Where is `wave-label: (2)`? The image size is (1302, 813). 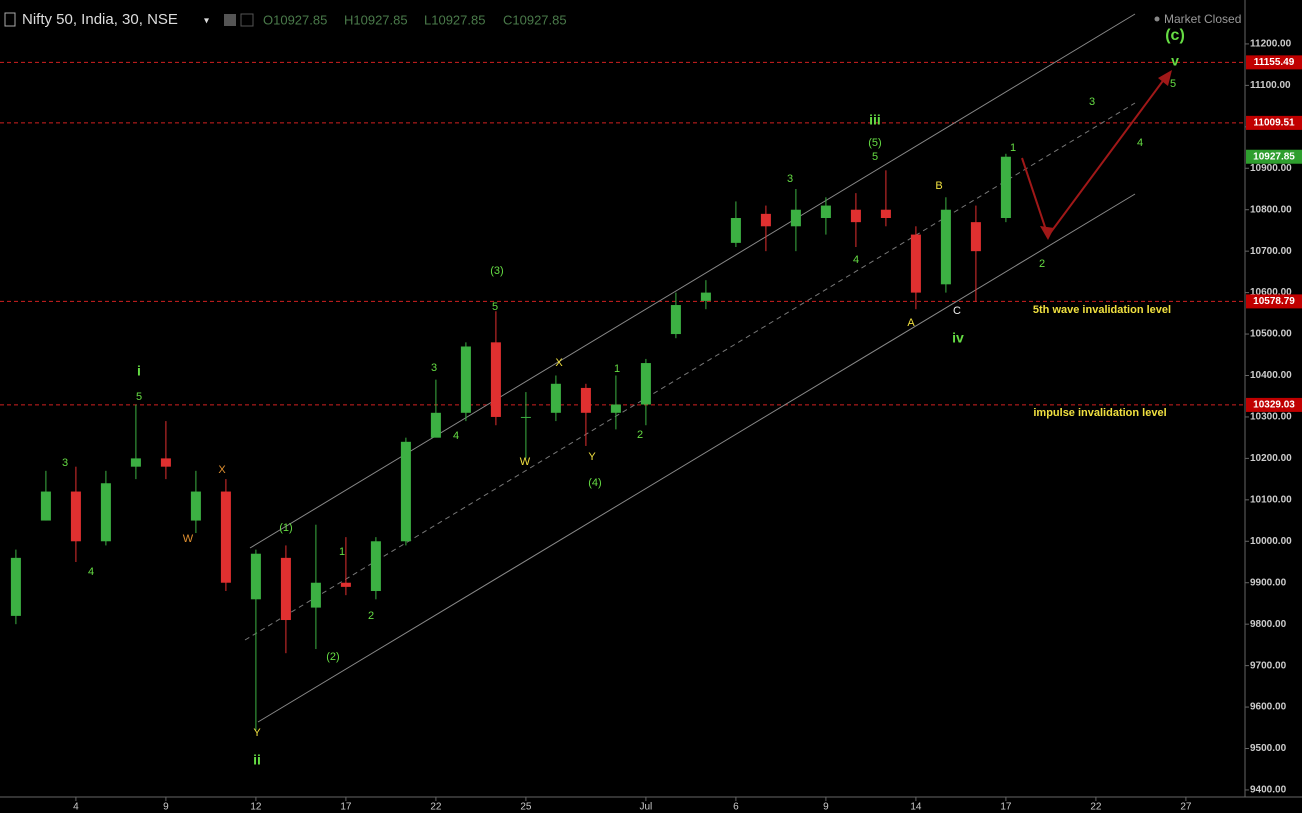 wave-label: (2) is located at coordinates (332, 657).